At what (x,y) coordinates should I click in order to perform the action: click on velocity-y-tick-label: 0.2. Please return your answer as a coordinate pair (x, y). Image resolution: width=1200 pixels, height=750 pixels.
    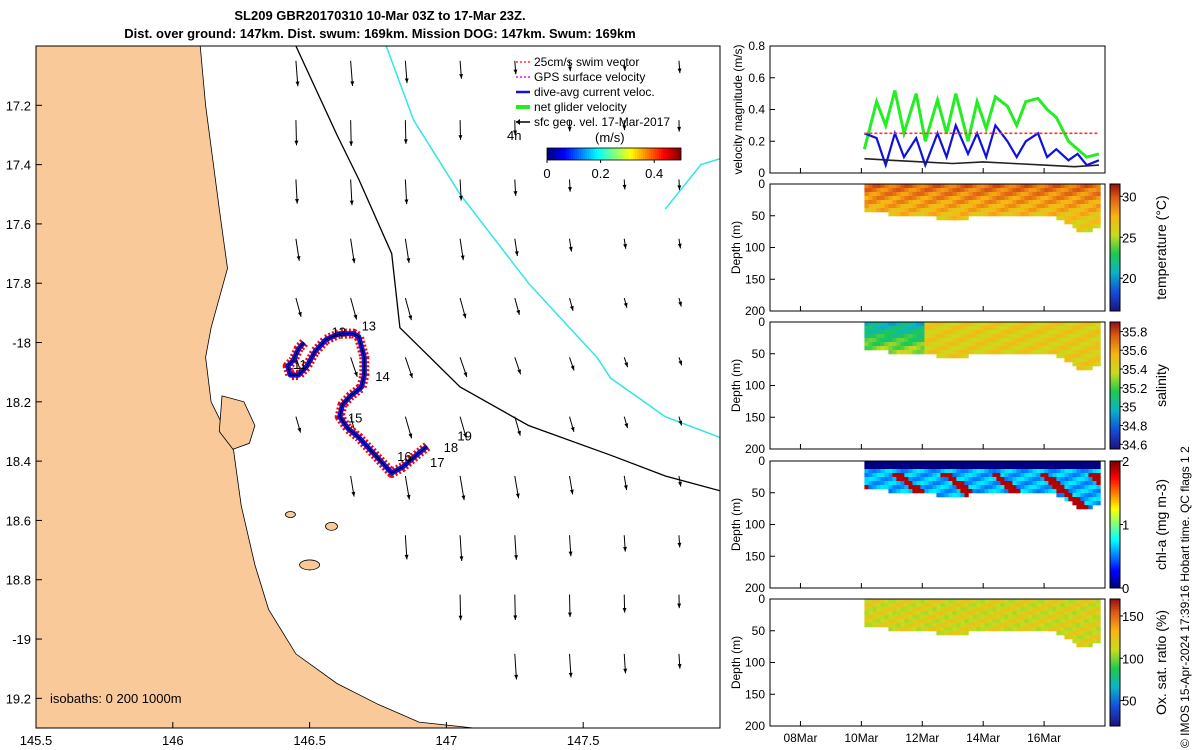
    Looking at the image, I should click on (756, 141).